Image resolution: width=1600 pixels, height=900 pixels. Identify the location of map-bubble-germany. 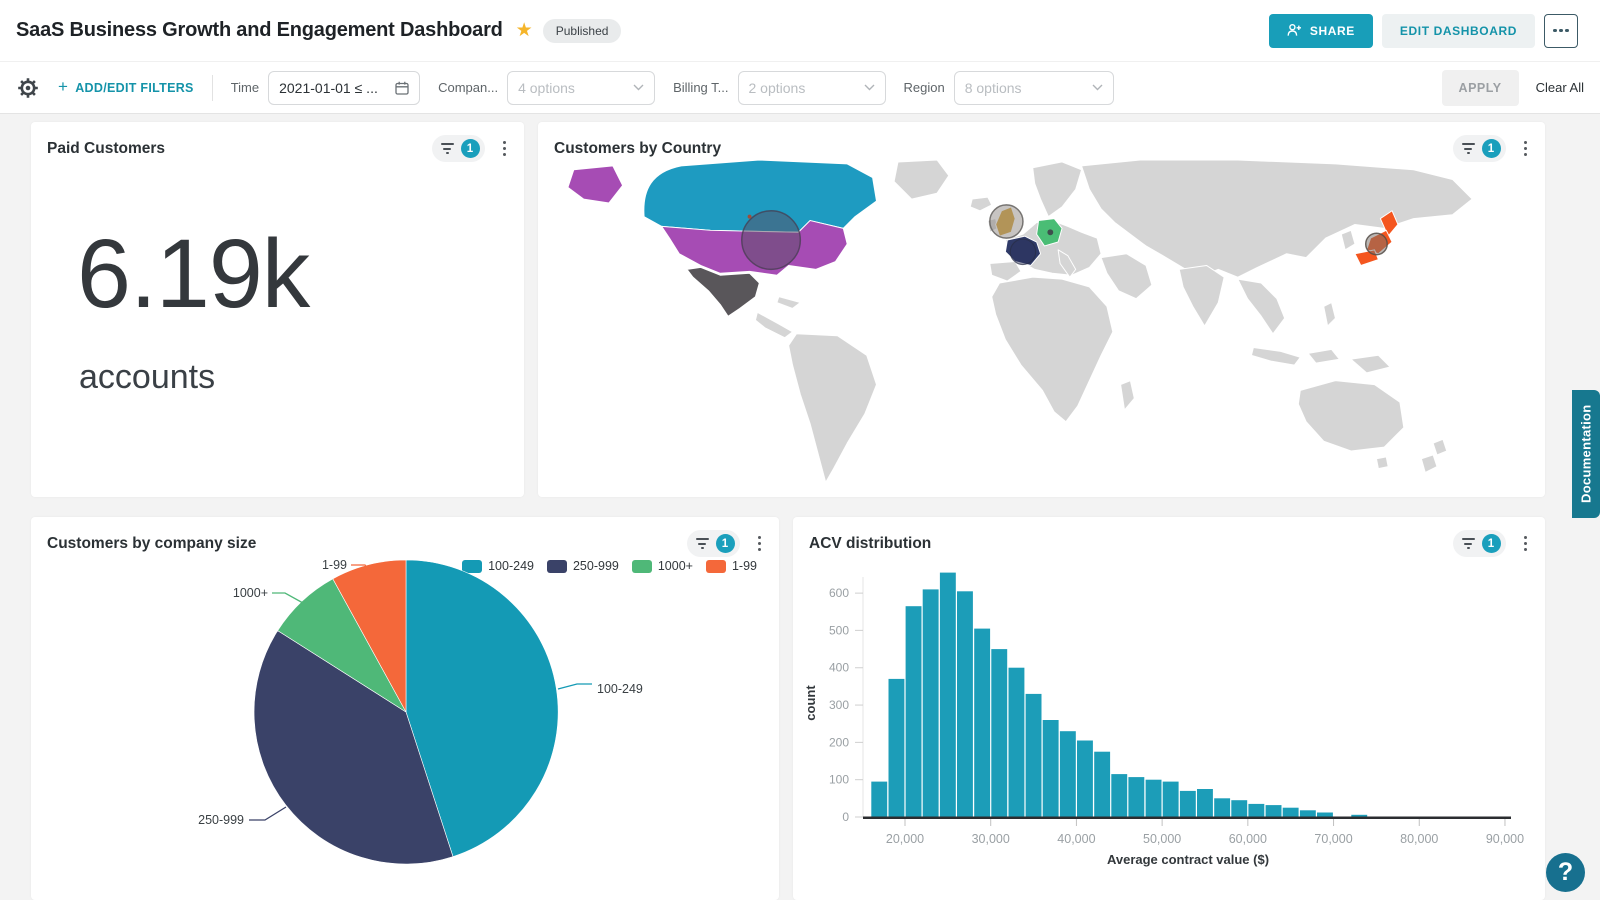
(1050, 232).